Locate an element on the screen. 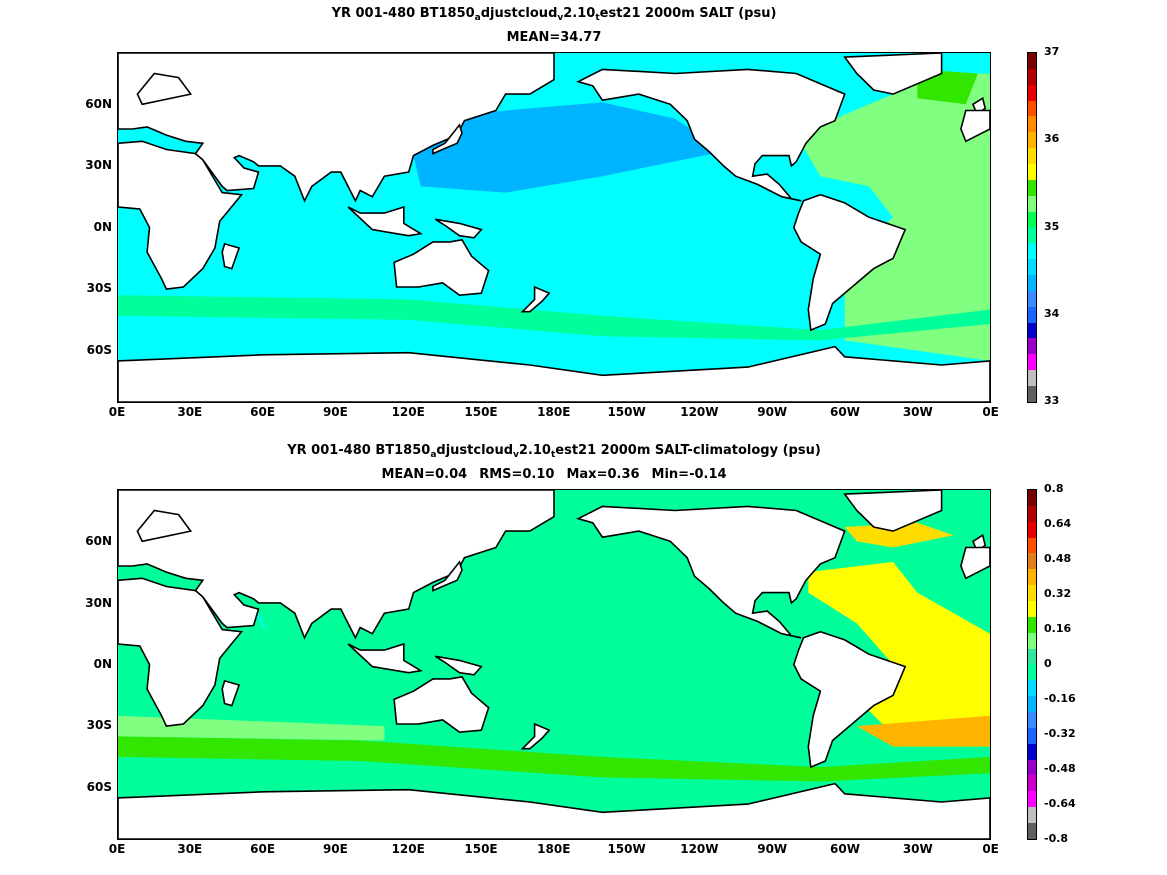  landmass-samerica is located at coordinates (849, 699).